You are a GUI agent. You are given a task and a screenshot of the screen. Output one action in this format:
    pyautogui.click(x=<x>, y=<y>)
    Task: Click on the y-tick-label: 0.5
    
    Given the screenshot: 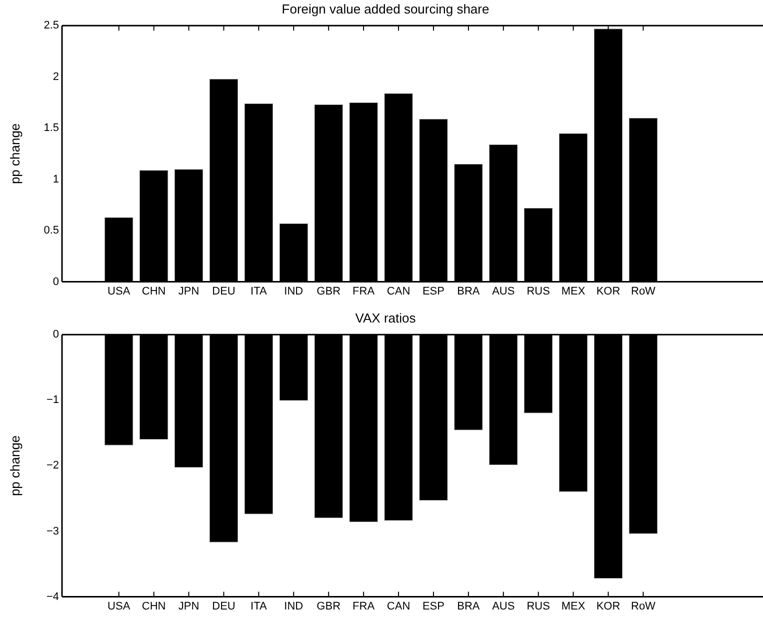 What is the action you would take?
    pyautogui.click(x=51, y=230)
    